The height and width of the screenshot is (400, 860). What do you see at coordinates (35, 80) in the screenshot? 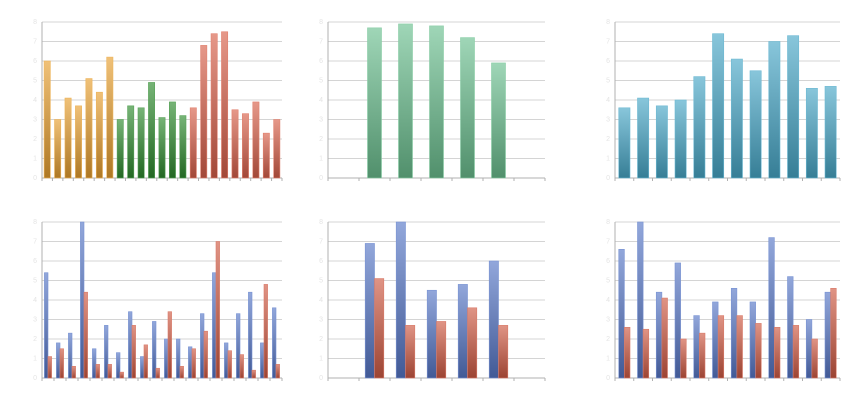
I see `y-tick-label: 5` at bounding box center [35, 80].